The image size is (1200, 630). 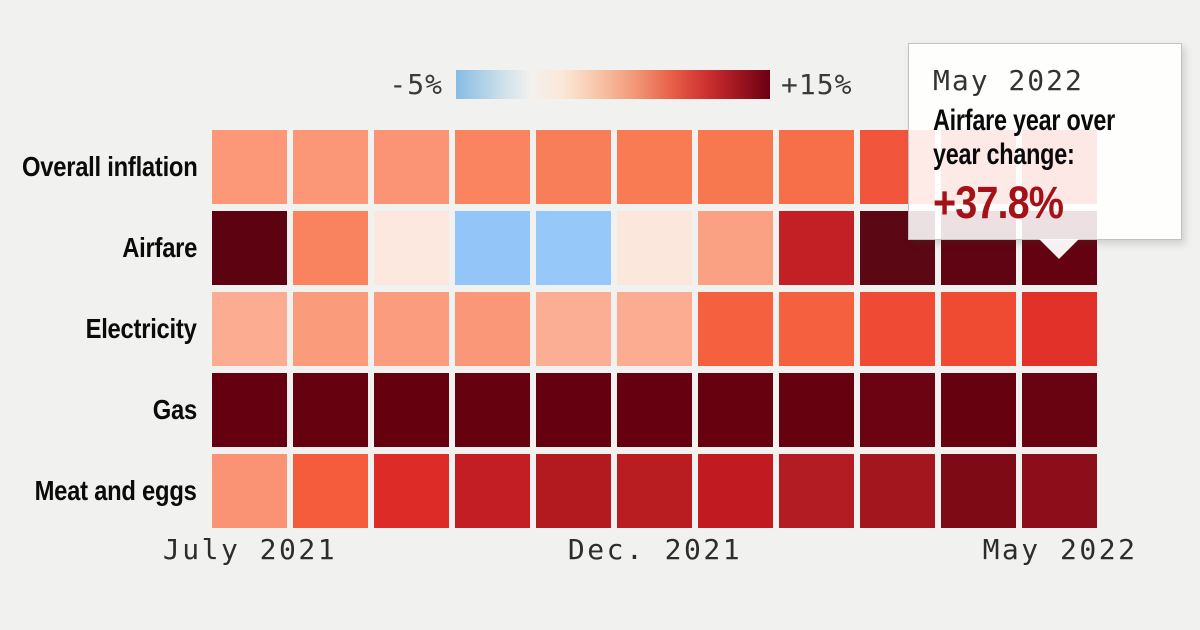 What do you see at coordinates (416, 84) in the screenshot?
I see `legend-min-label: -5%` at bounding box center [416, 84].